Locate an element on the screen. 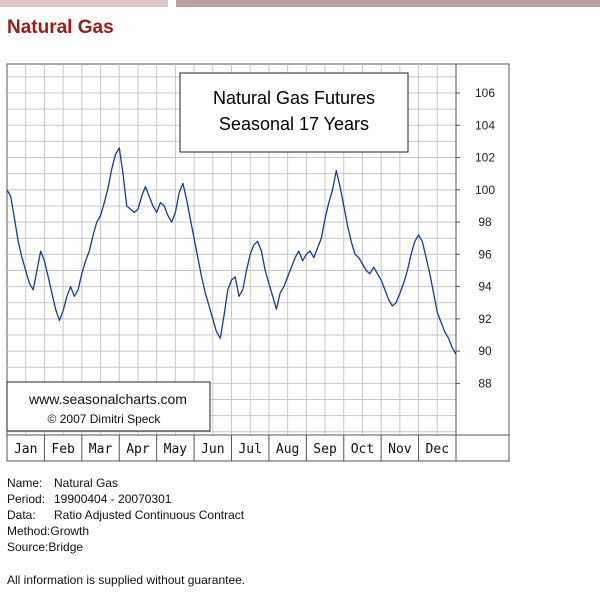 Image resolution: width=600 pixels, height=600 pixels. x-tick-label: Sep is located at coordinates (325, 449).